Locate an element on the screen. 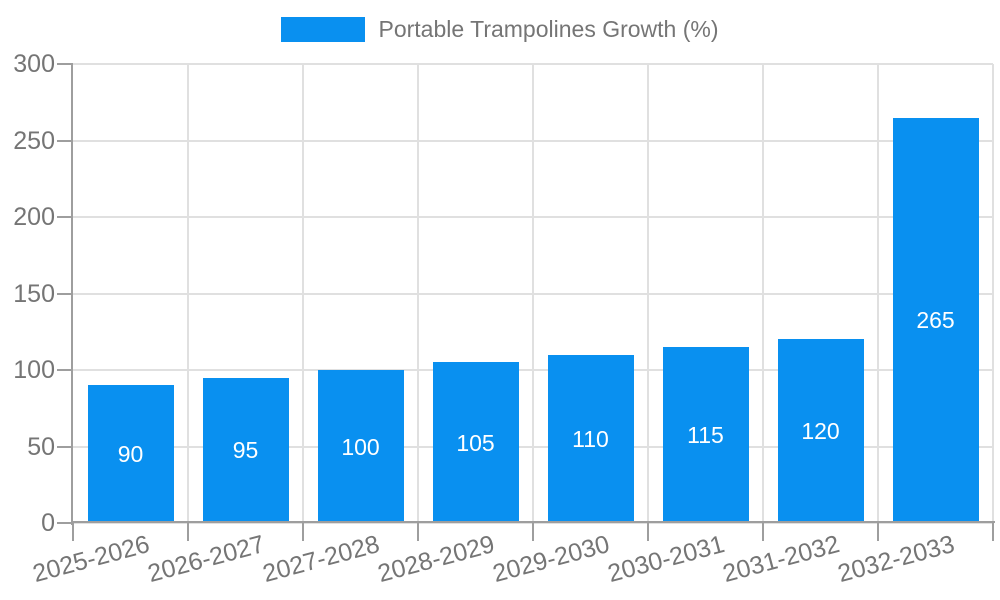 The width and height of the screenshot is (1000, 600). legend-label: Portable Trampolines Growth (%) is located at coordinates (548, 29).